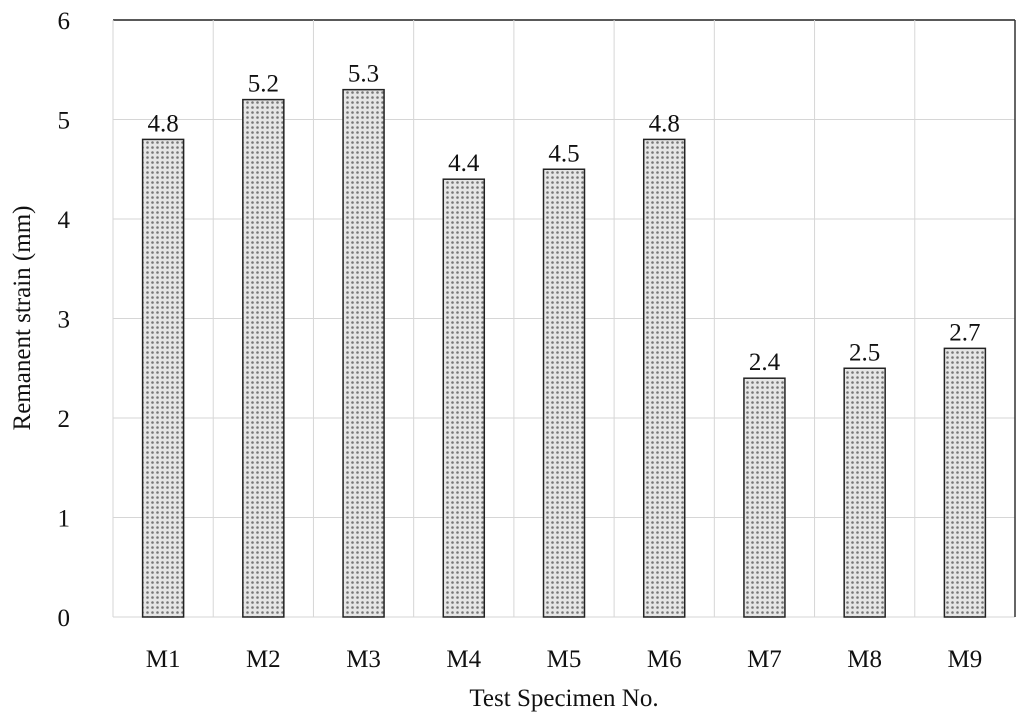  I want to click on x-axis-label: Test Specimen No., so click(563, 698).